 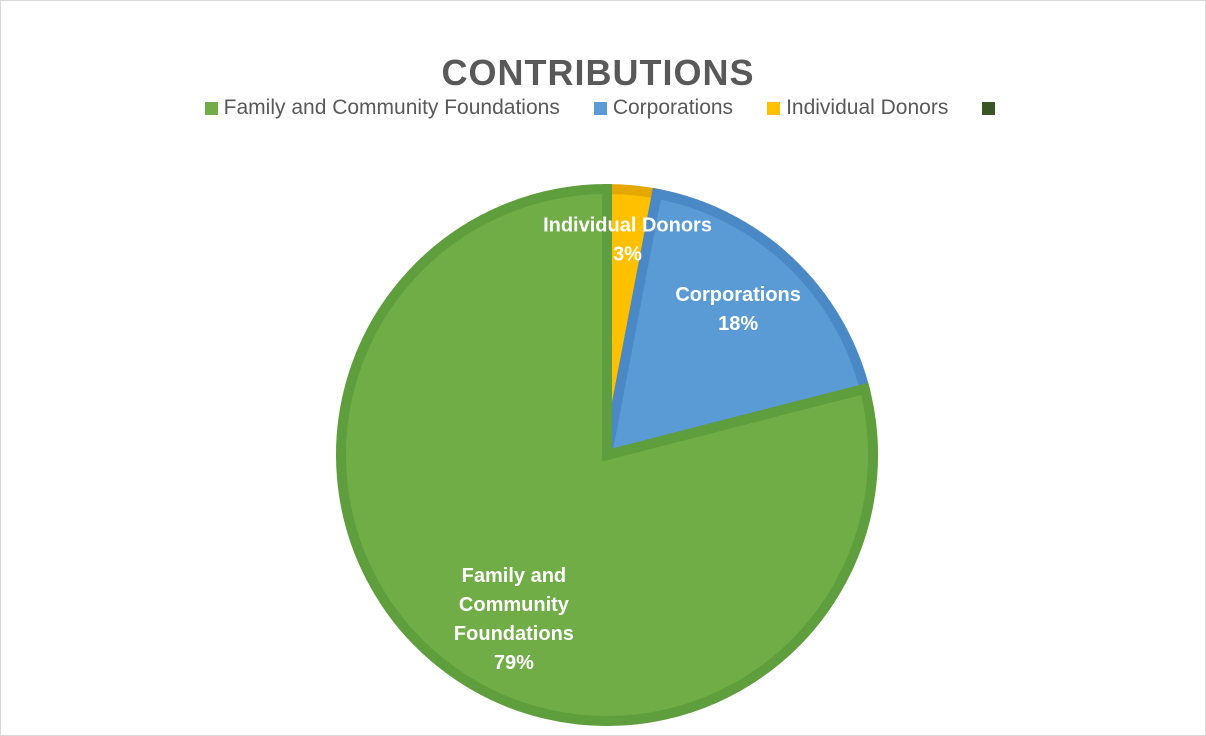 What do you see at coordinates (989, 108) in the screenshot?
I see `legend-swatch-unlabeled` at bounding box center [989, 108].